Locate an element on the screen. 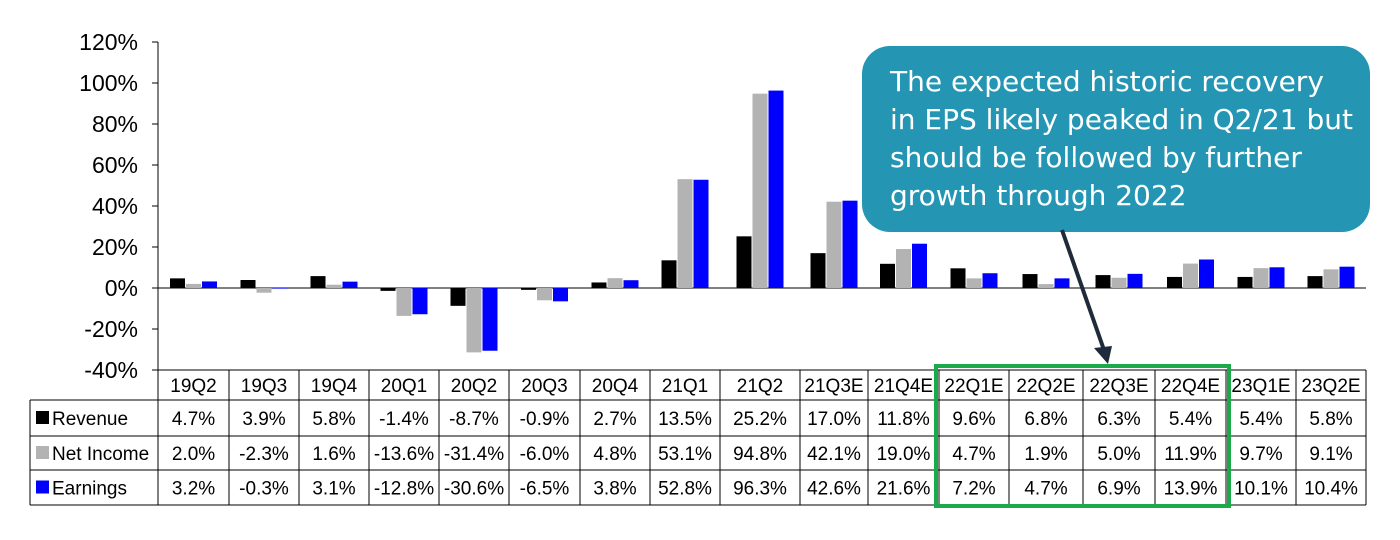  bar-revenue-22q4e is located at coordinates (1174, 282).